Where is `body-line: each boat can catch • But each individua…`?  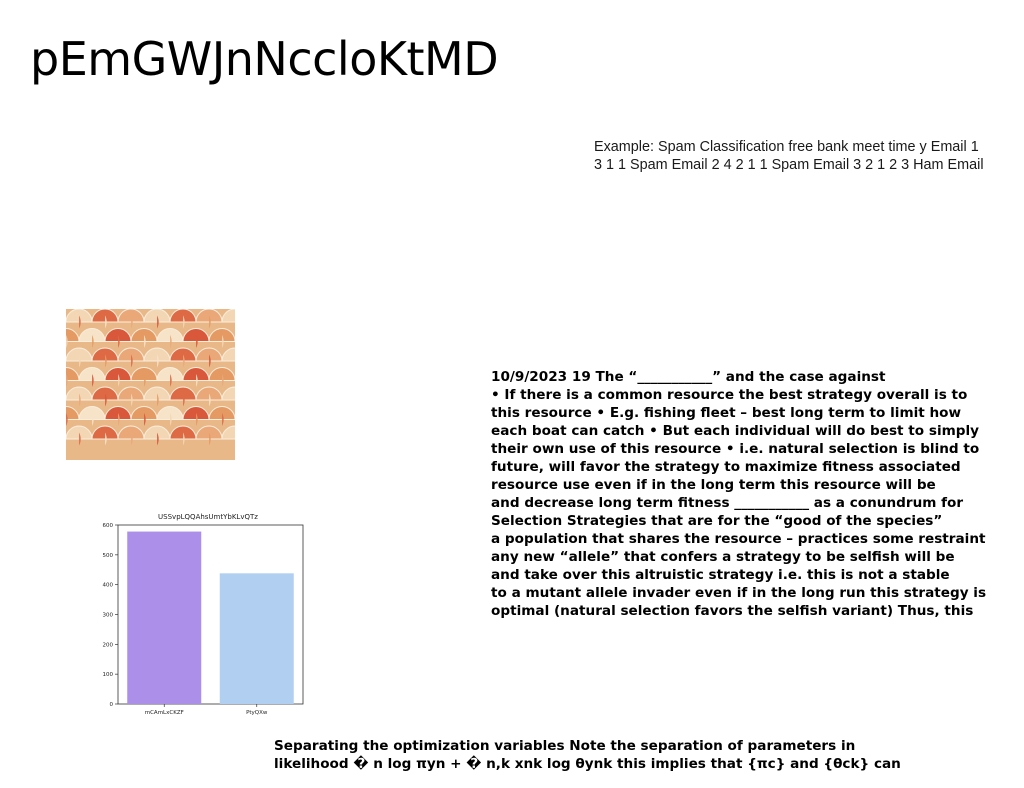
body-line: each boat can catch • But each individua… is located at coordinates (735, 431).